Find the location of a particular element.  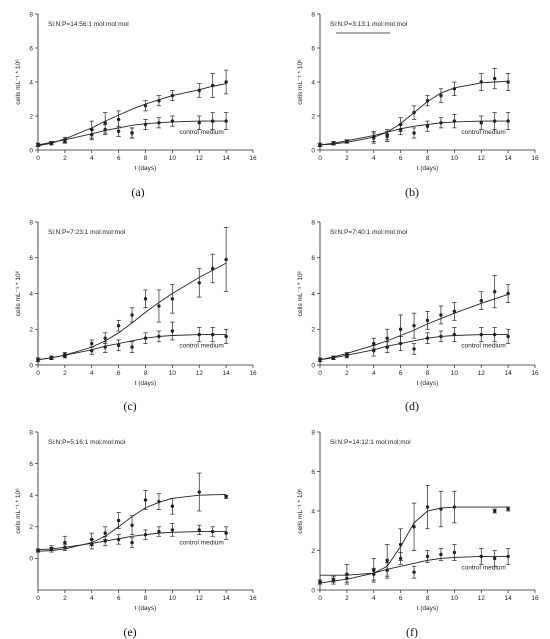

control-medium-label: control medium is located at coordinates (483, 567).